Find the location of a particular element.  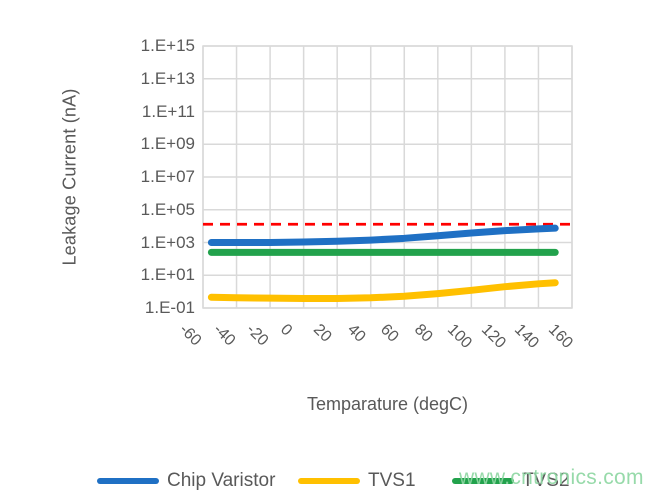

watermark: www.cntronics.com is located at coordinates (551, 477).